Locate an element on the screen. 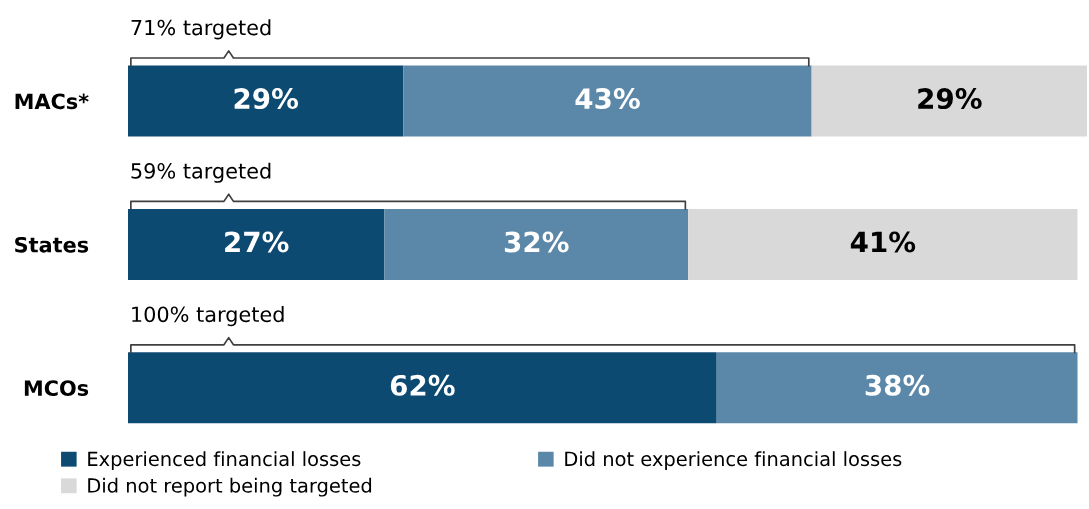 The width and height of the screenshot is (1089, 509). data-label: 43% is located at coordinates (607, 99).